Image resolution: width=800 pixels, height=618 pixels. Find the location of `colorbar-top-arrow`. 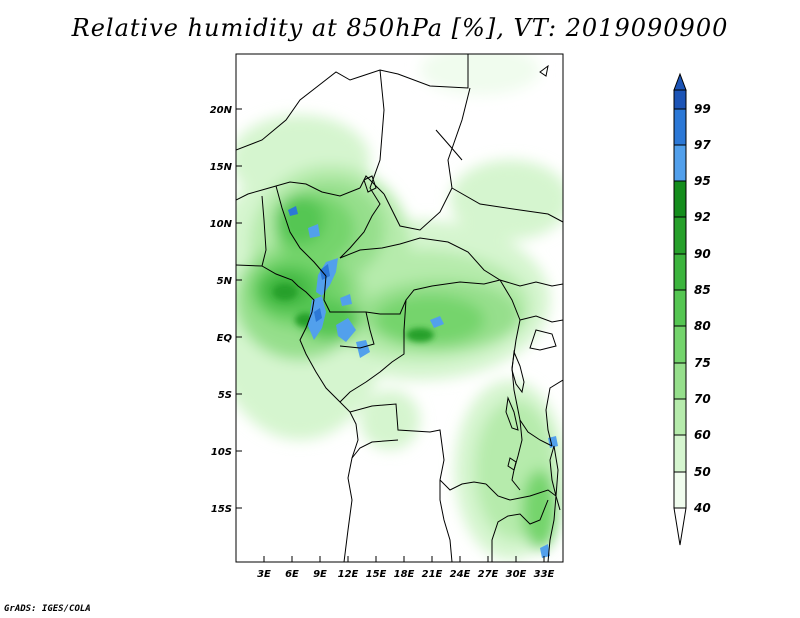

colorbar-top-arrow is located at coordinates (680, 81).